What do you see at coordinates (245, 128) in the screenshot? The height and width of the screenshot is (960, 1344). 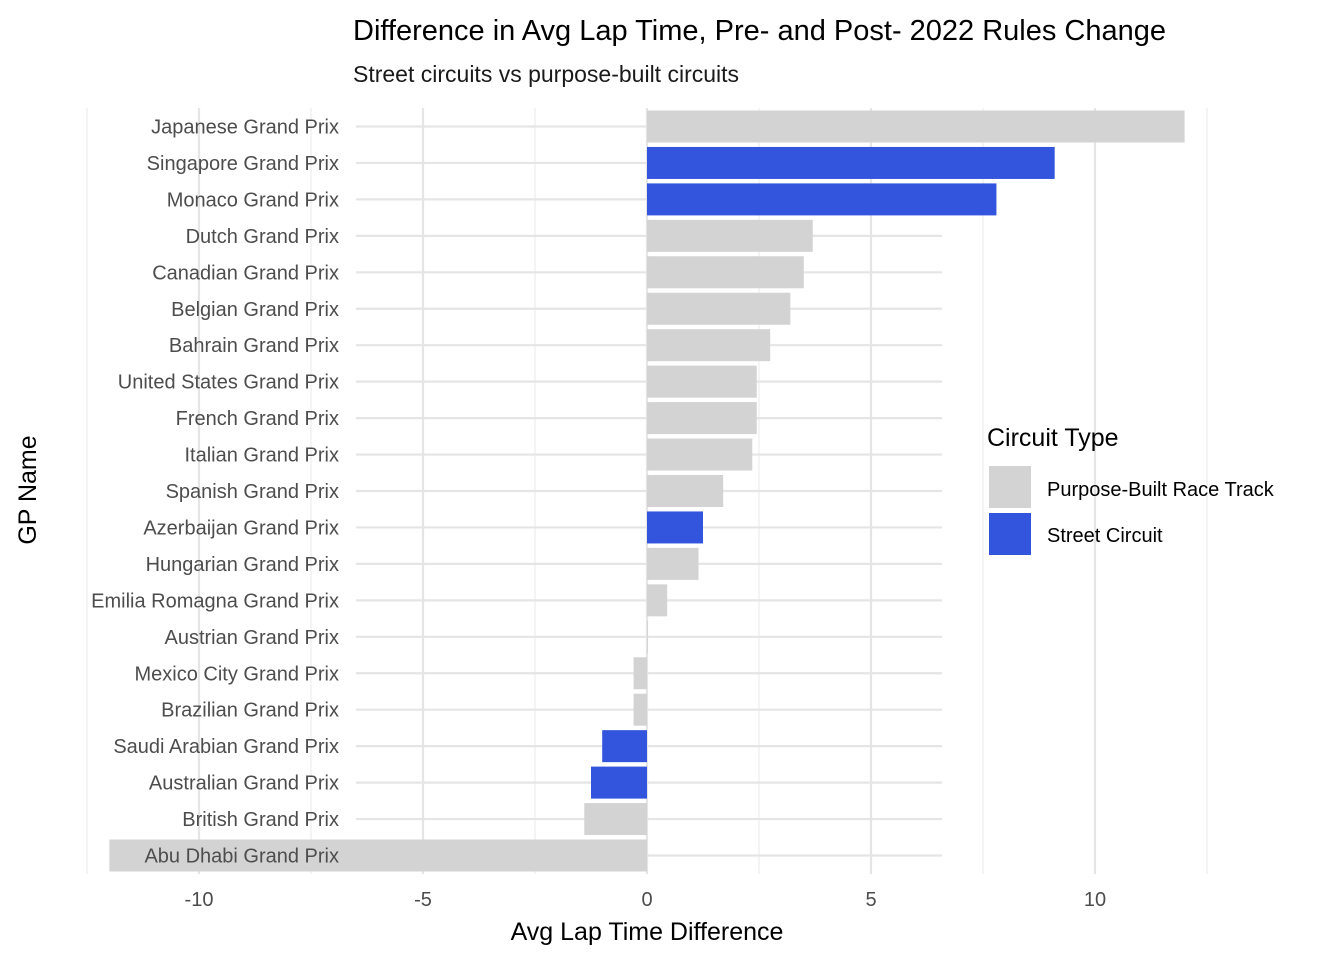 I see `y-tick-label: Japanese Grand Prix` at bounding box center [245, 128].